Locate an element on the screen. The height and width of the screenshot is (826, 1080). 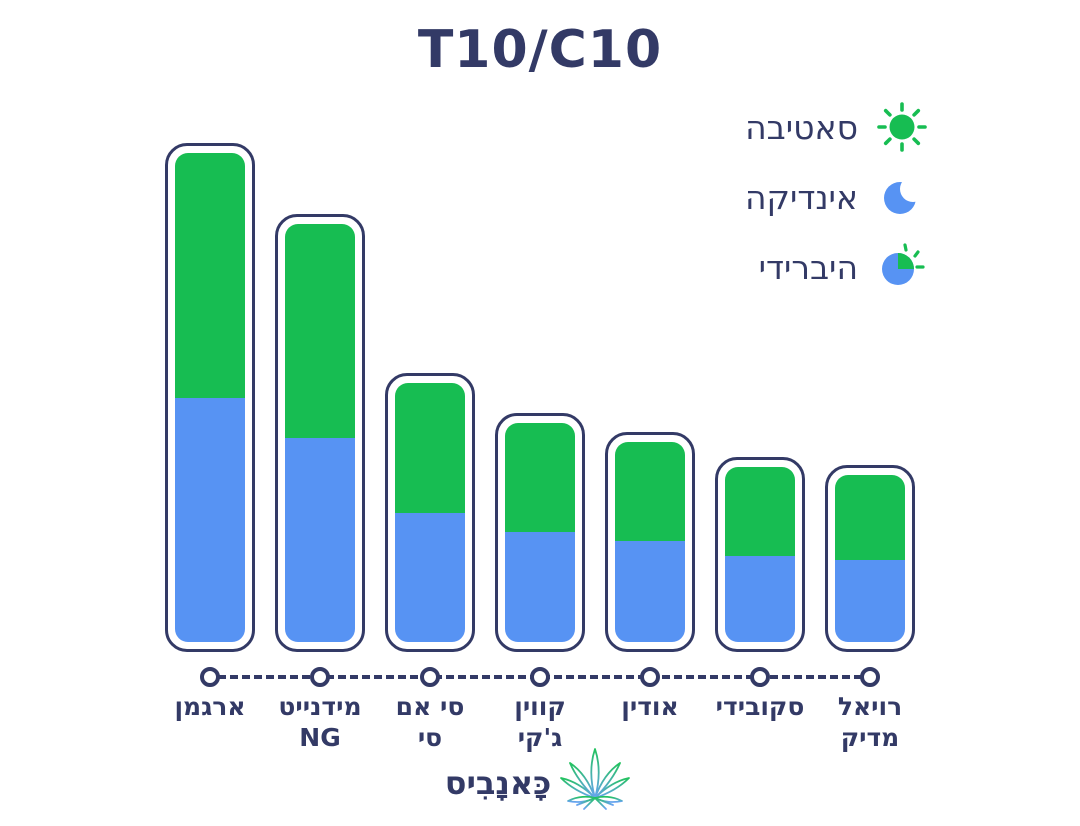
chart-title: T10/C10 is located at coordinates (540, 50).